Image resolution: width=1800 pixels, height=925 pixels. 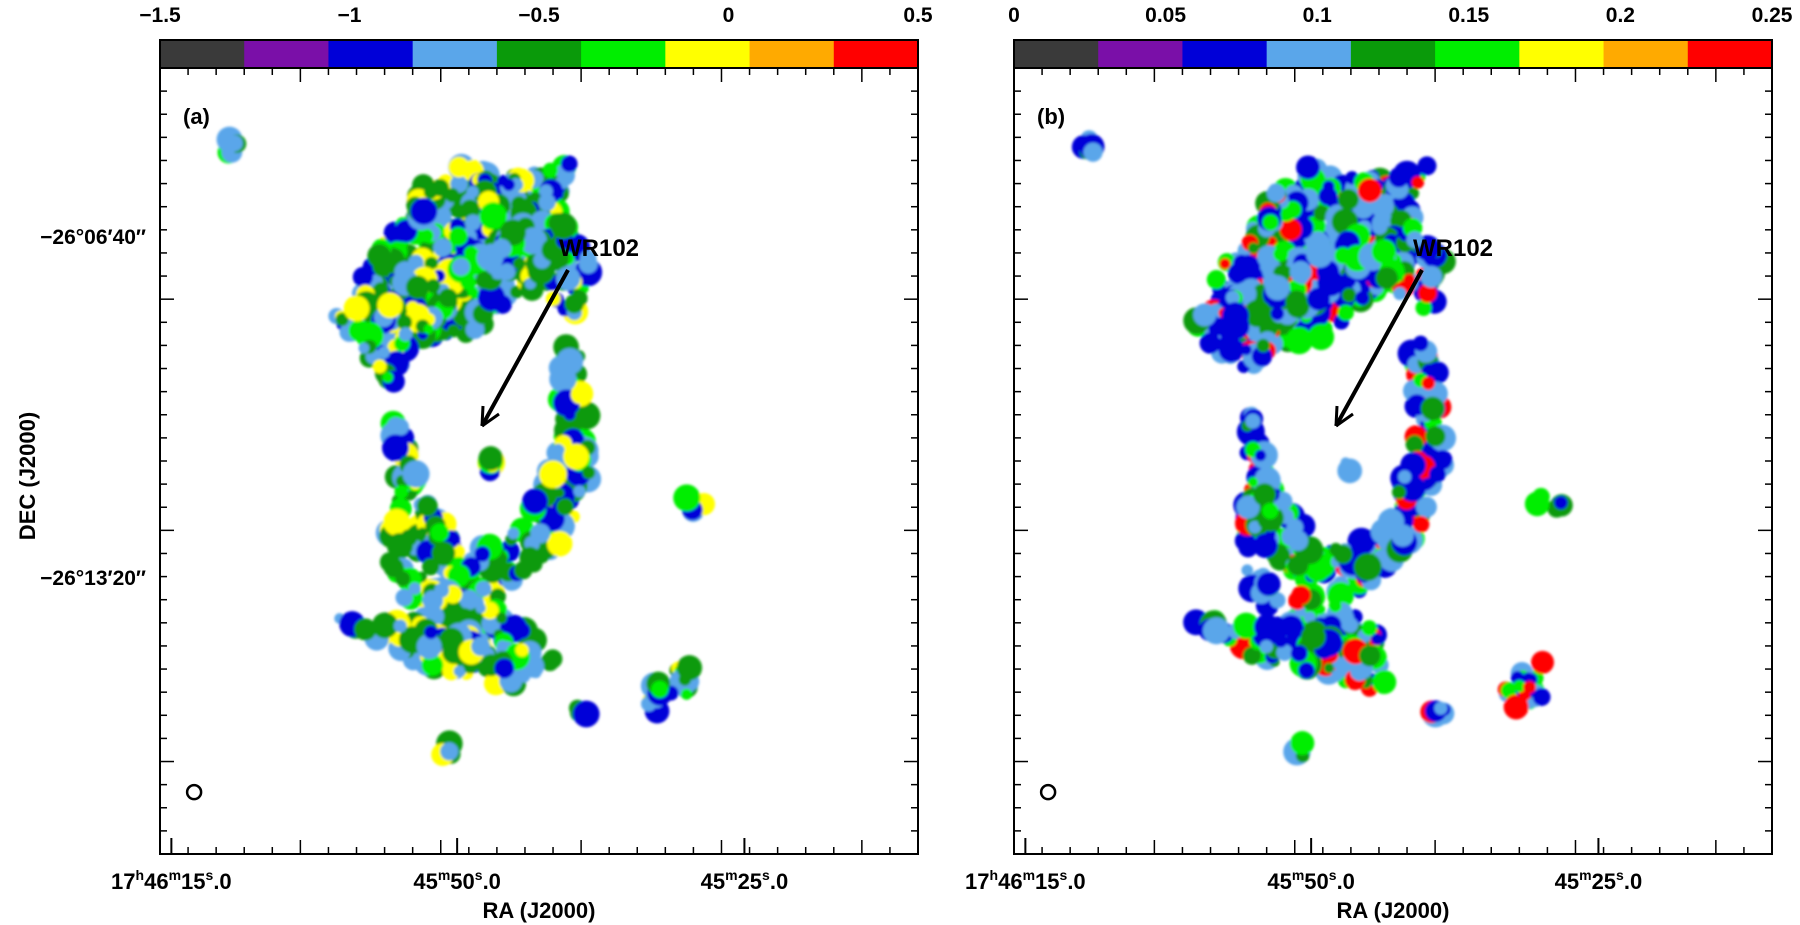 What do you see at coordinates (525, 348) in the screenshot?
I see `wr102-arrow-a` at bounding box center [525, 348].